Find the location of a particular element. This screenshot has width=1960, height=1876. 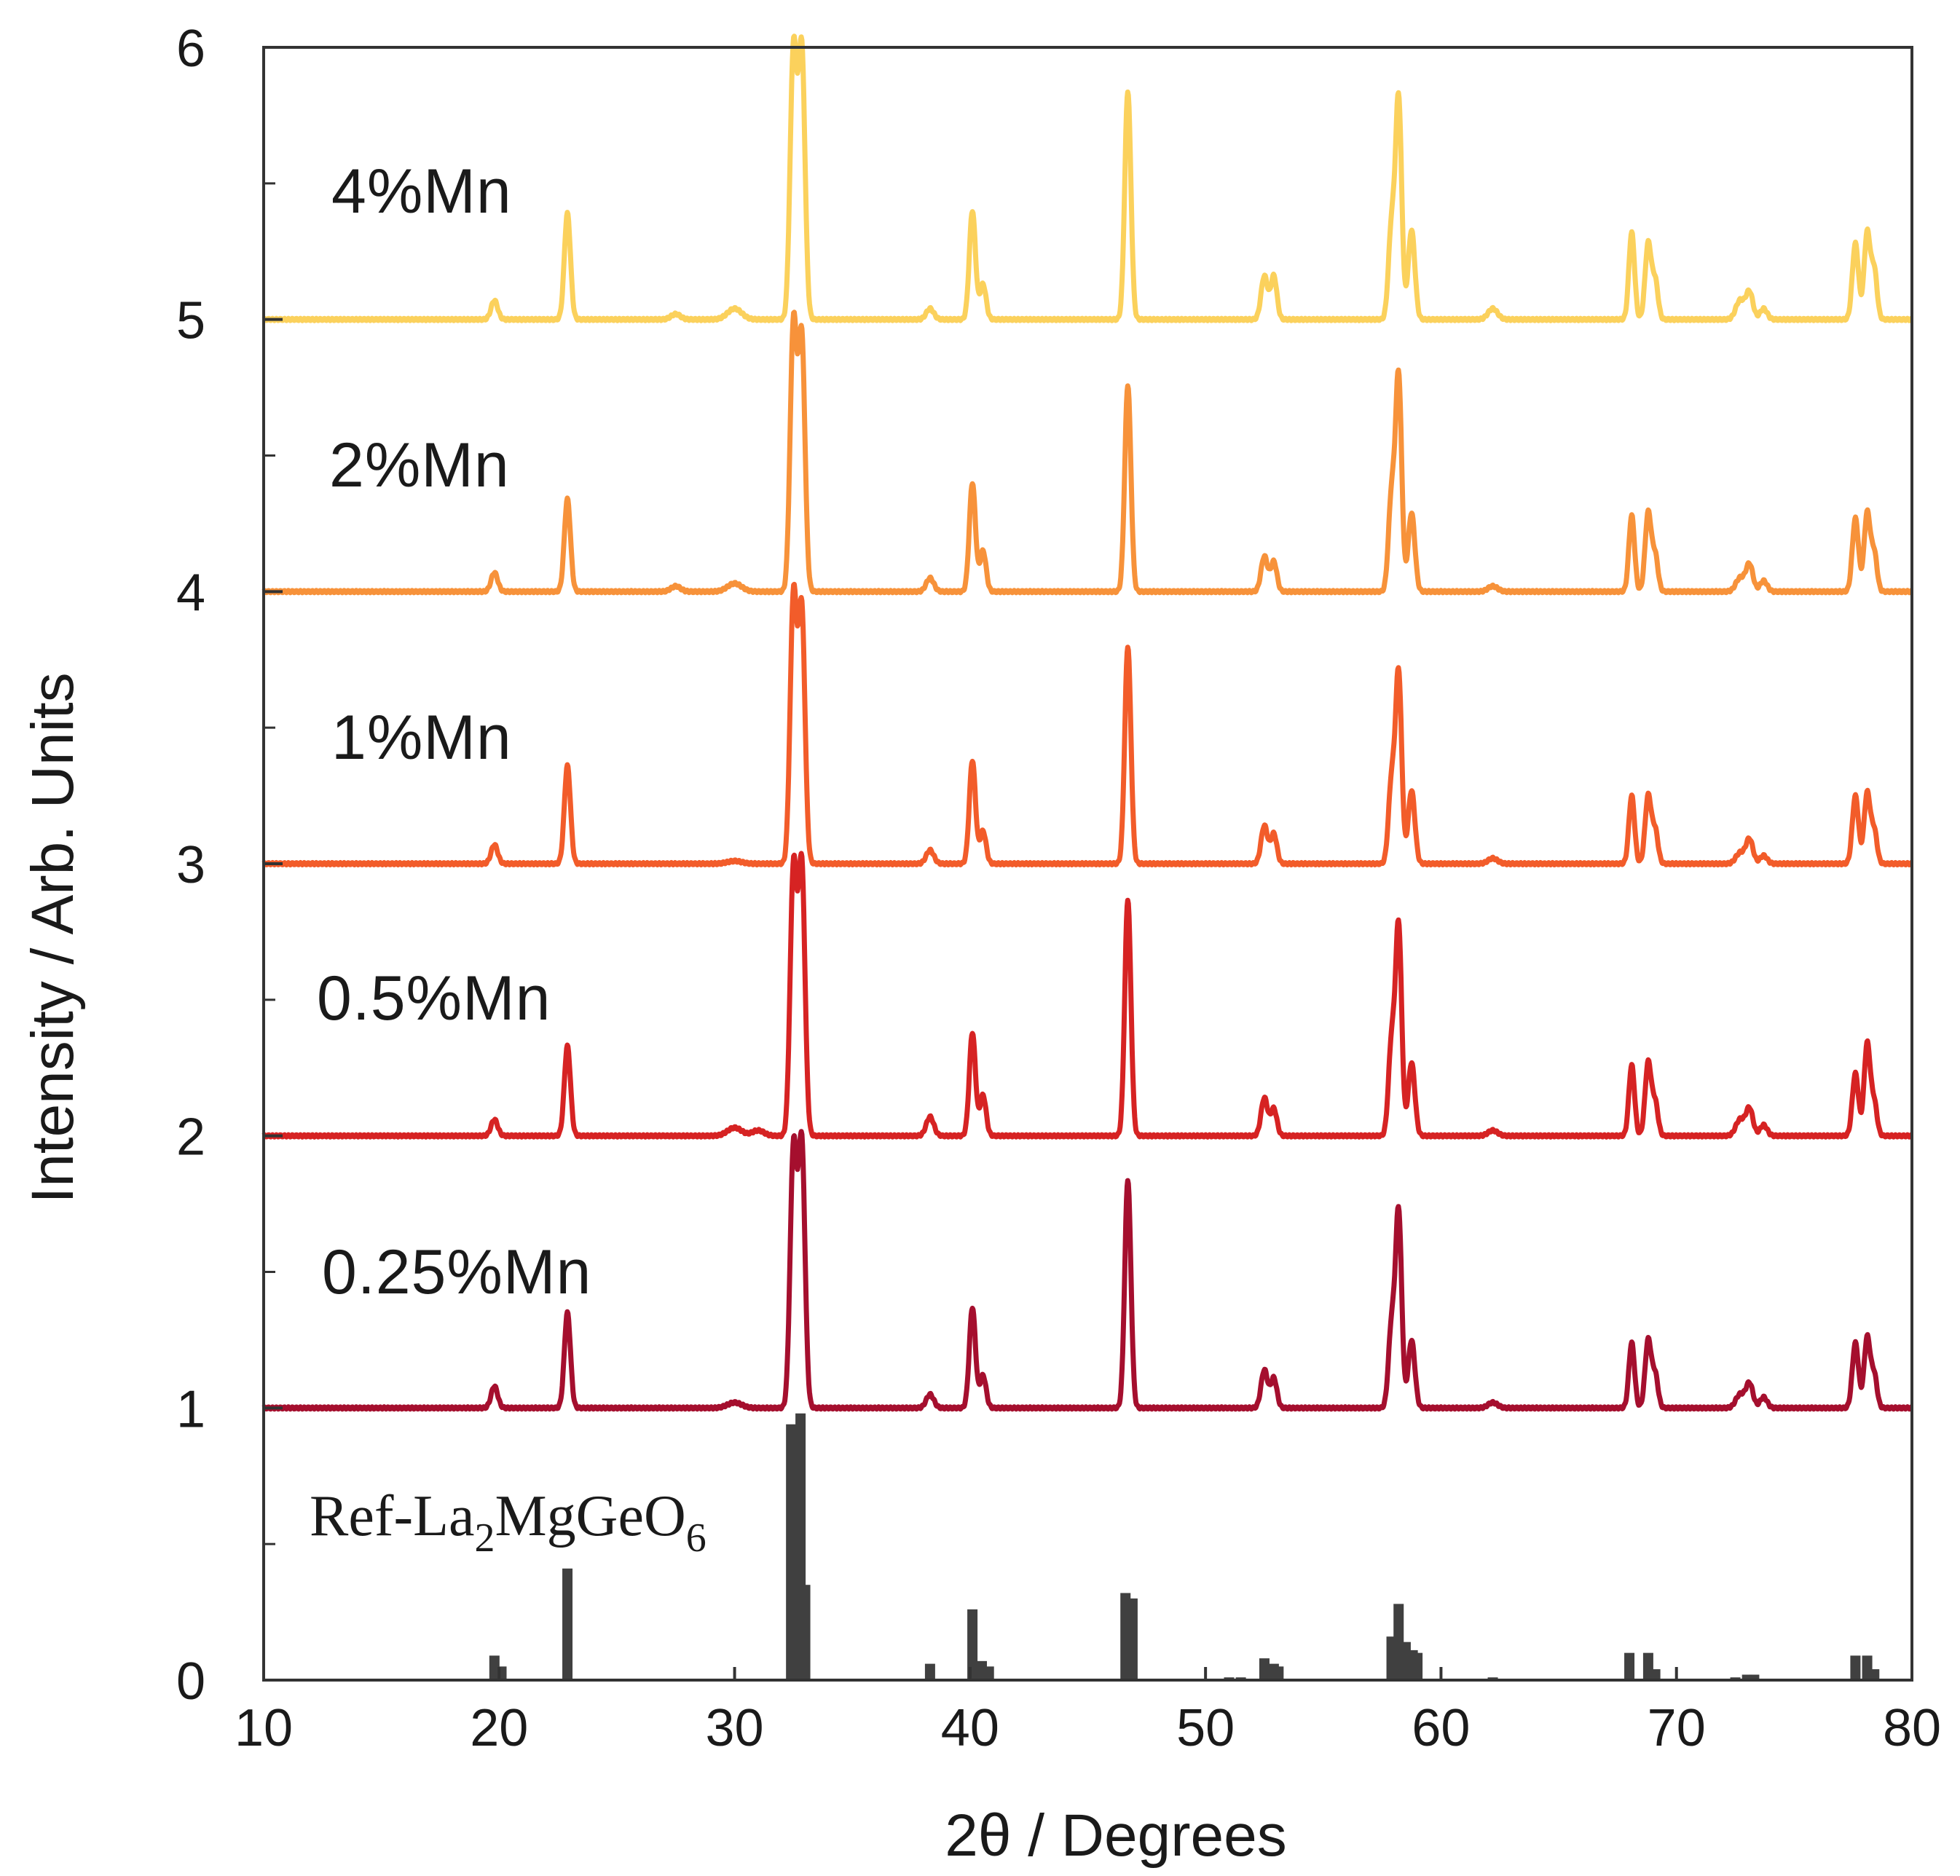

x-tick-label: 50 is located at coordinates (1205, 1728).